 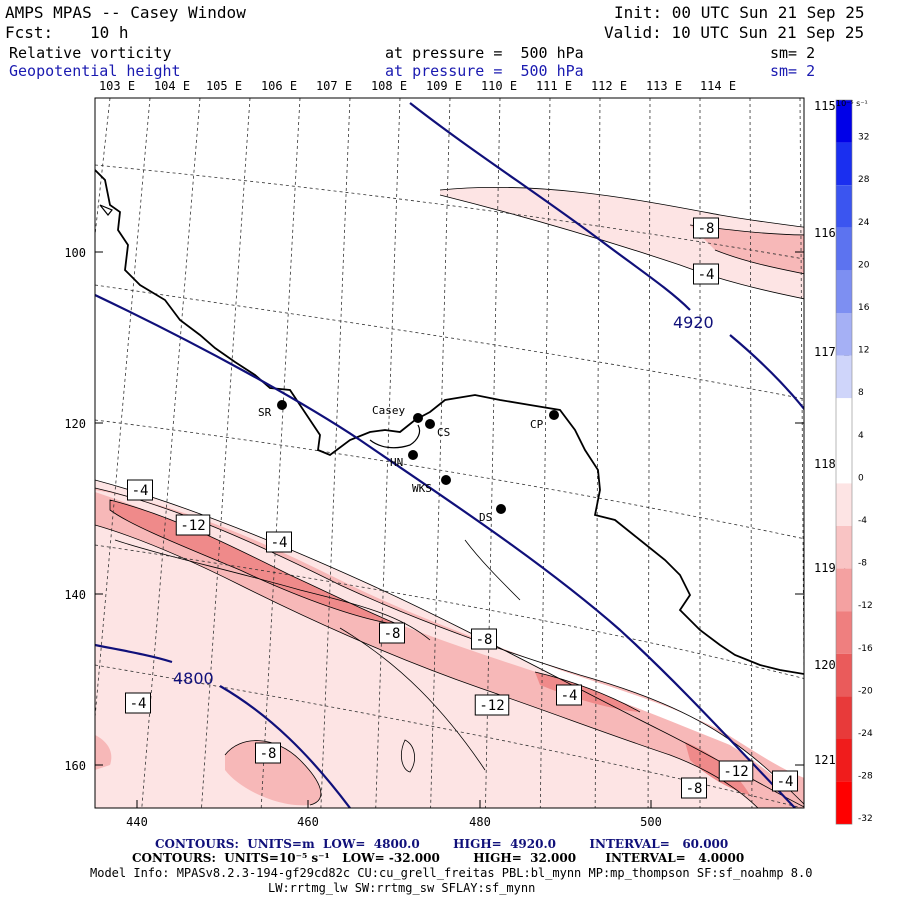 I want to click on colorbar-tick-label: -8, so click(x=862, y=564).